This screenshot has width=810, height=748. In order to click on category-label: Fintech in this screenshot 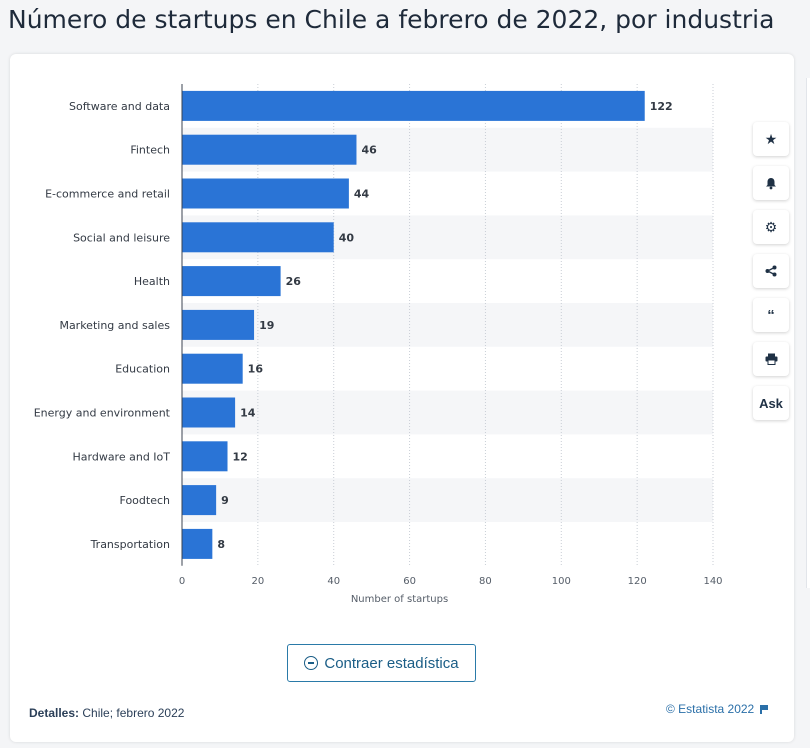, I will do `click(150, 150)`.